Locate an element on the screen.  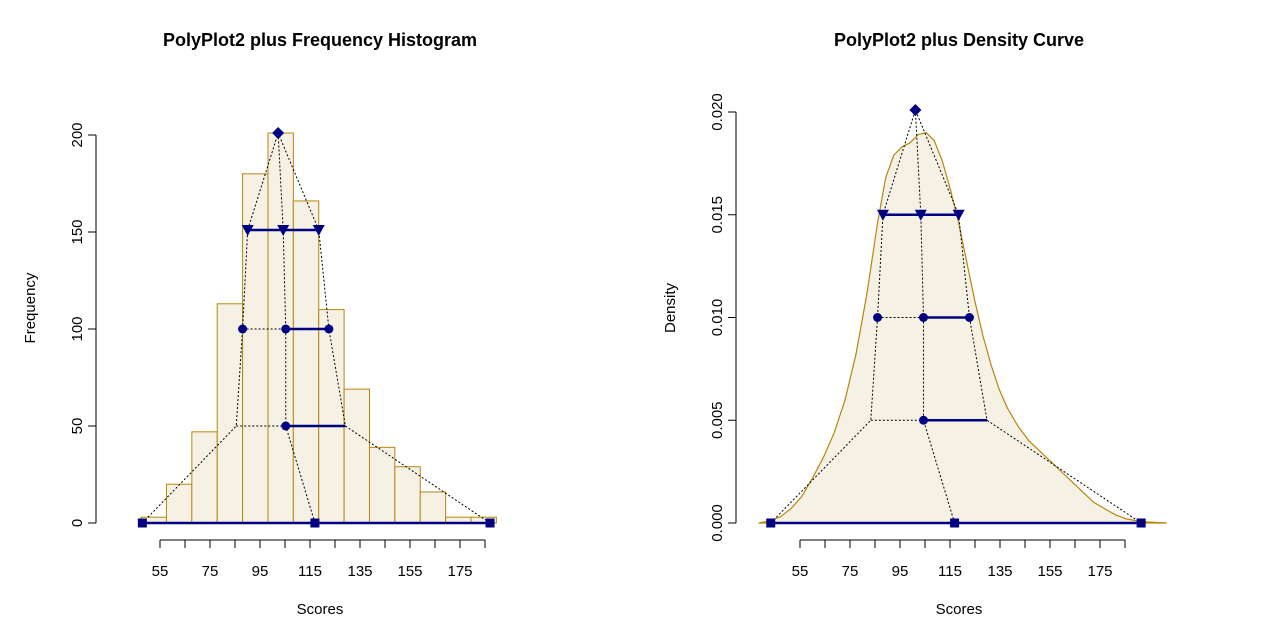
density-x-tick-label: 175 is located at coordinates (1099, 571).